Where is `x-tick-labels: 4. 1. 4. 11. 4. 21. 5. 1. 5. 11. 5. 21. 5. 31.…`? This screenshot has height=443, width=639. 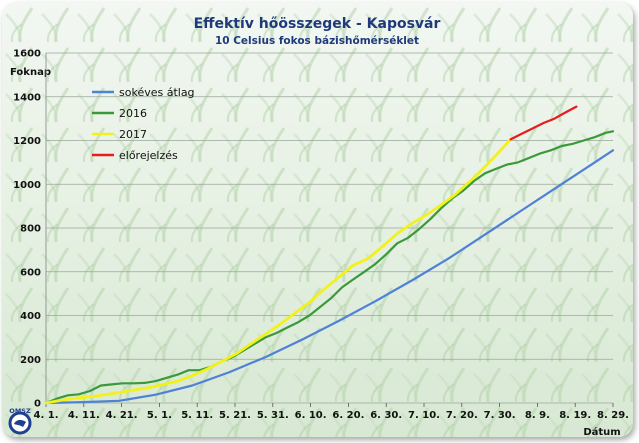 x-tick-labels: 4. 1. 4. 11. 4. 21. 5. 1. 5. 11. 5. 21. 5. 31.… is located at coordinates (331, 412).